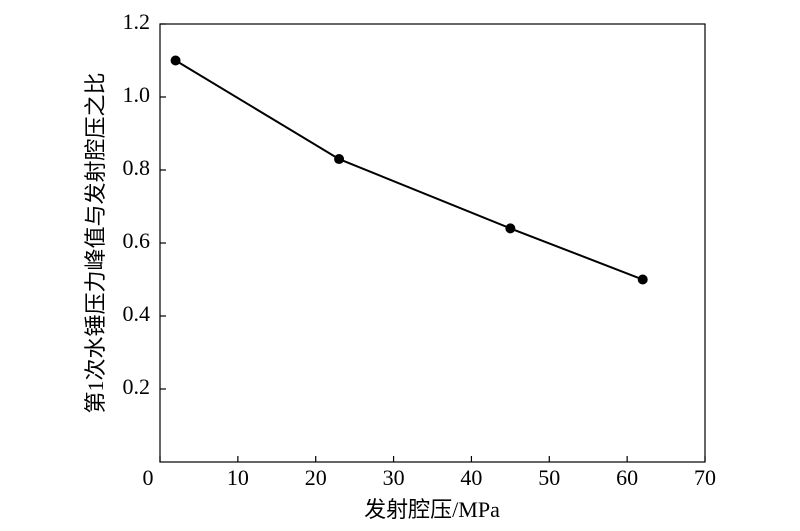  I want to click on y-tick-label: 0.6, so click(137, 240).